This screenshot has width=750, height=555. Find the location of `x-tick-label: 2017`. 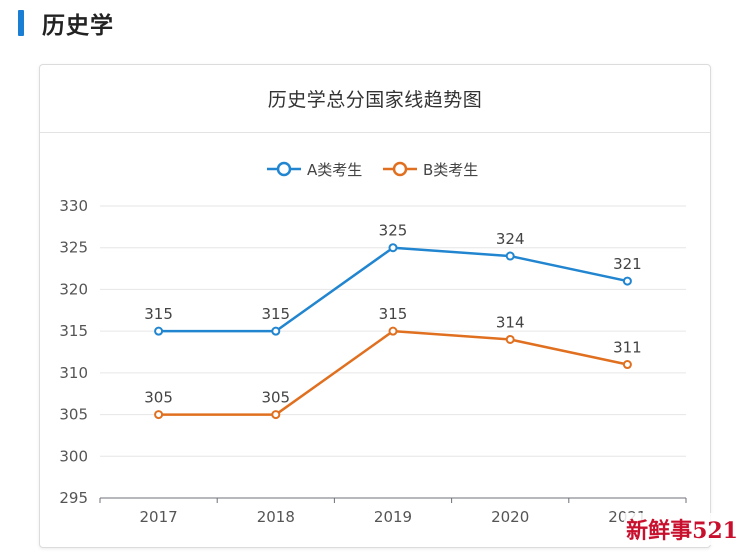

x-tick-label: 2017 is located at coordinates (159, 517).